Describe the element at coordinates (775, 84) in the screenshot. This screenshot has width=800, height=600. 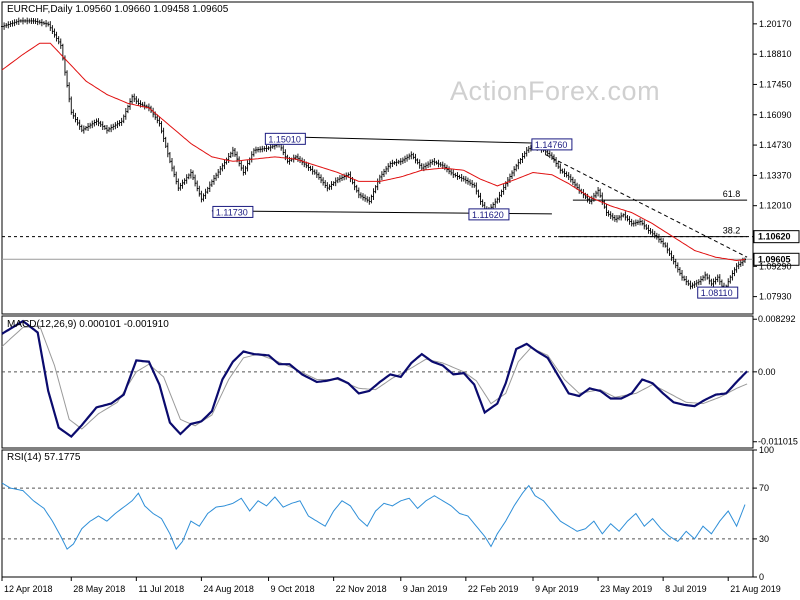
I see `price-tick-label: 1.17450` at that location.